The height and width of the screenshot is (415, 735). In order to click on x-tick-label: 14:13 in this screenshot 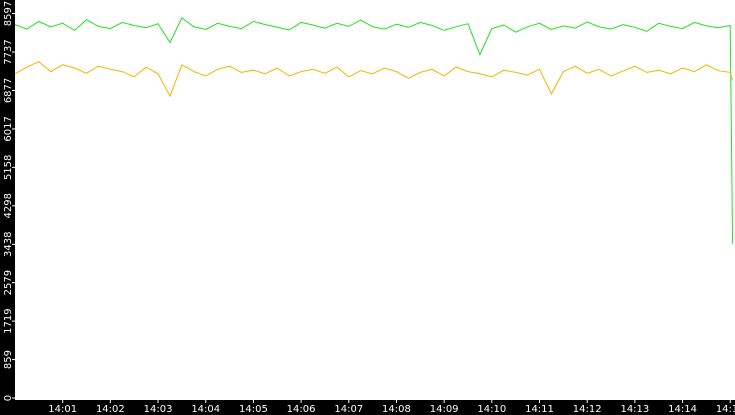, I will do `click(634, 409)`.